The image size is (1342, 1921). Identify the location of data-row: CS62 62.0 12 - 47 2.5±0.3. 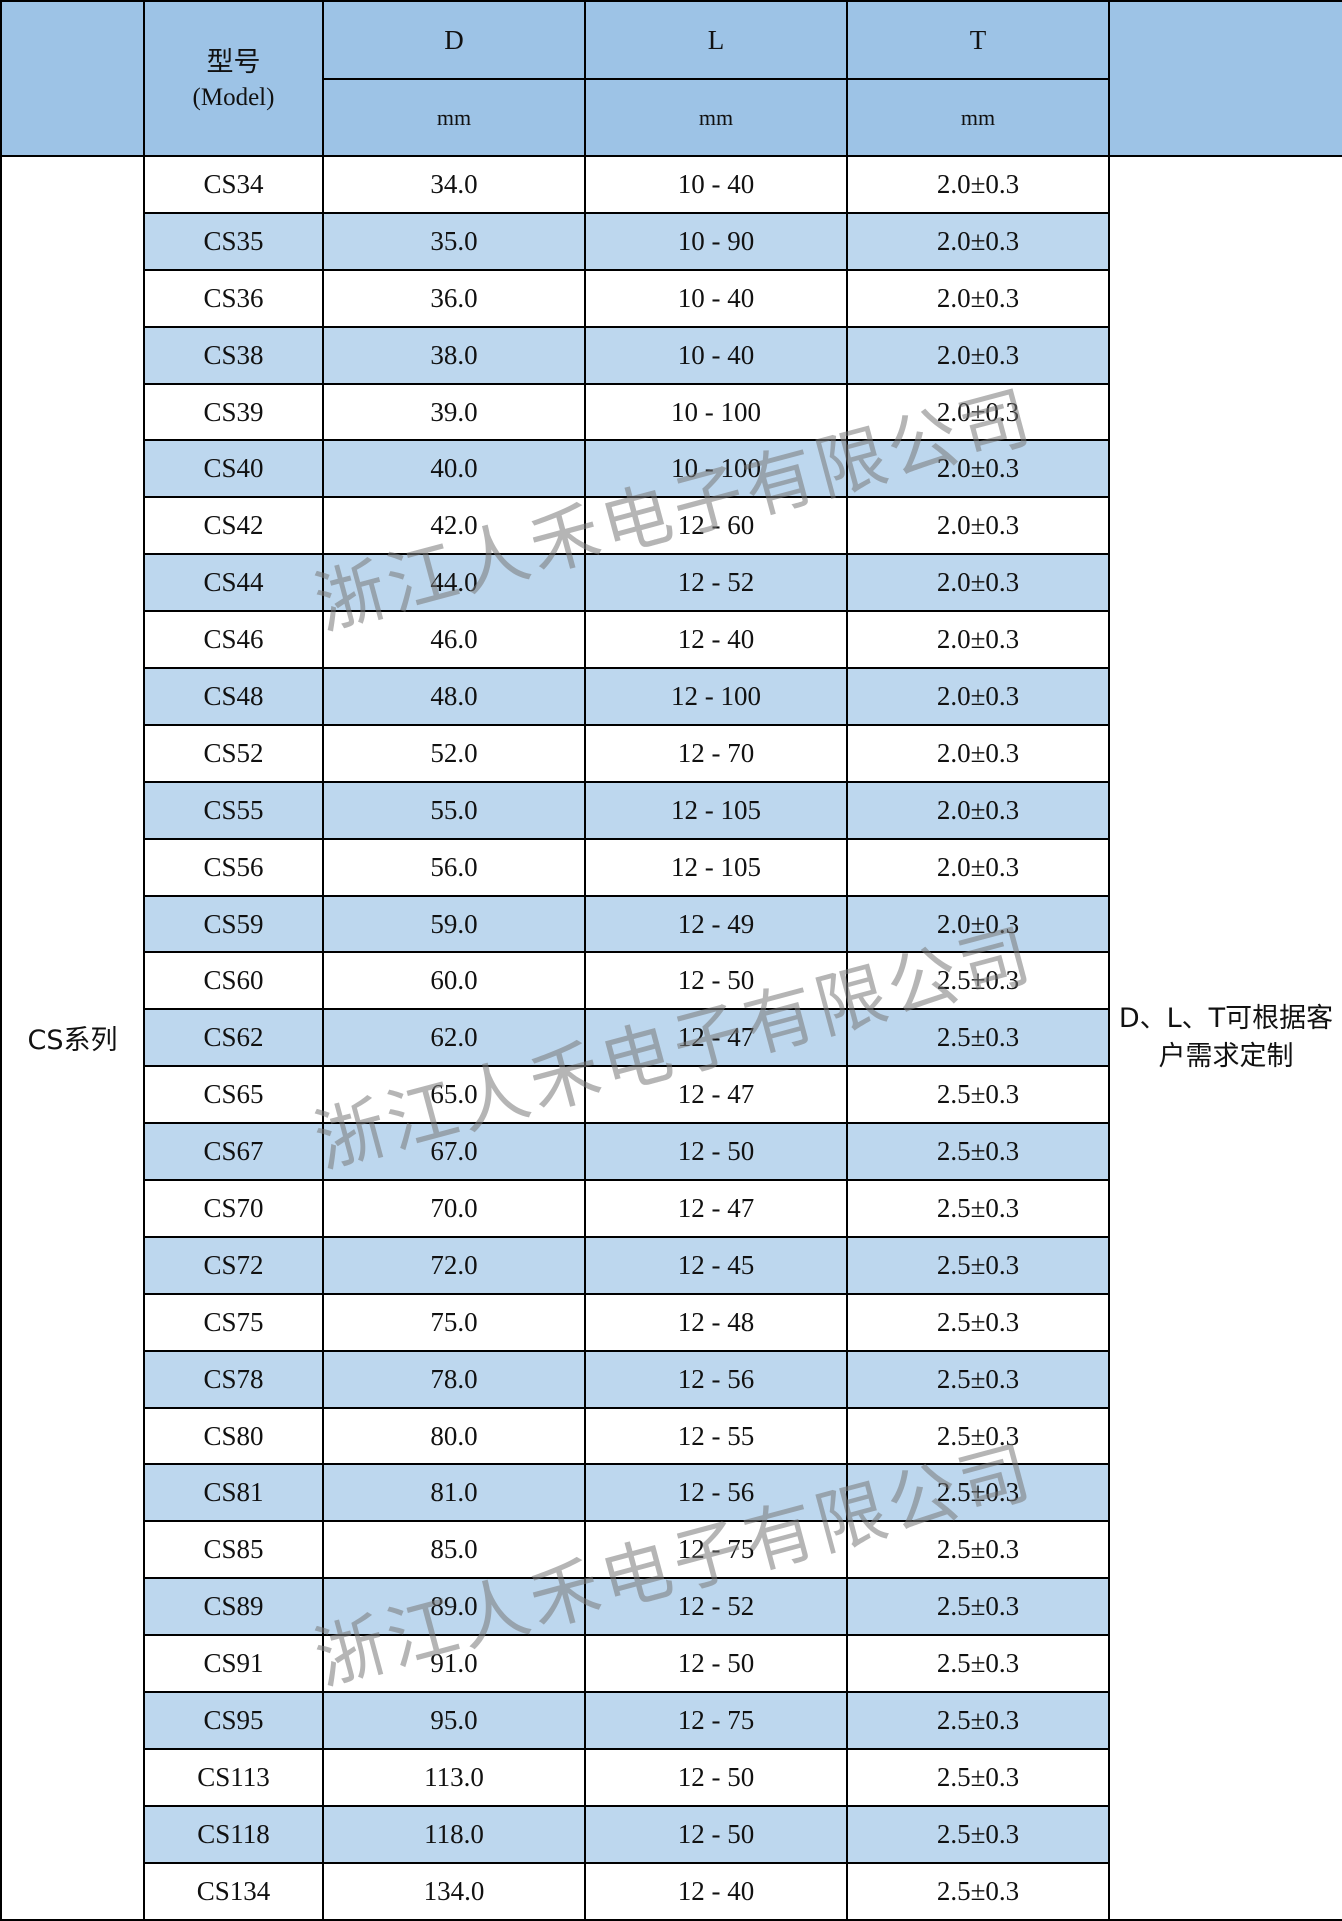
(671, 1038).